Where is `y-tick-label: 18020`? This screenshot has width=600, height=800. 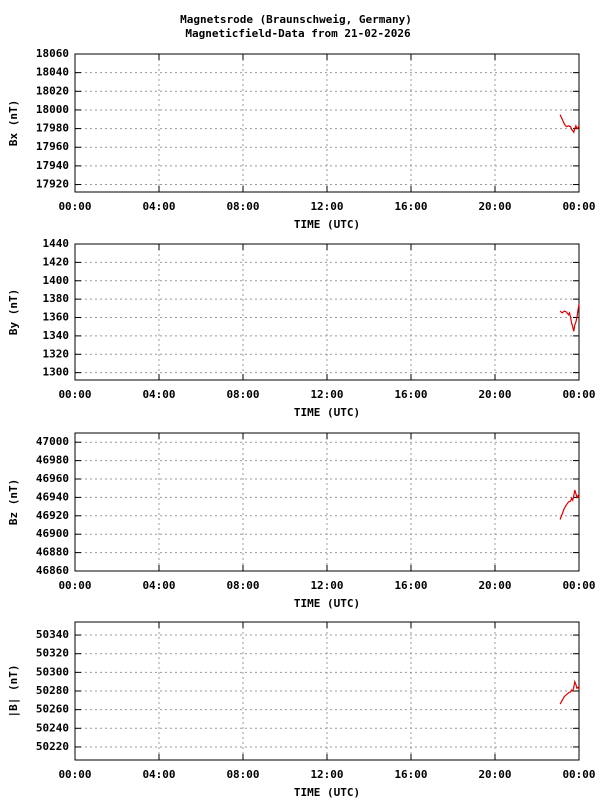 y-tick-label: 18020 is located at coordinates (52, 90).